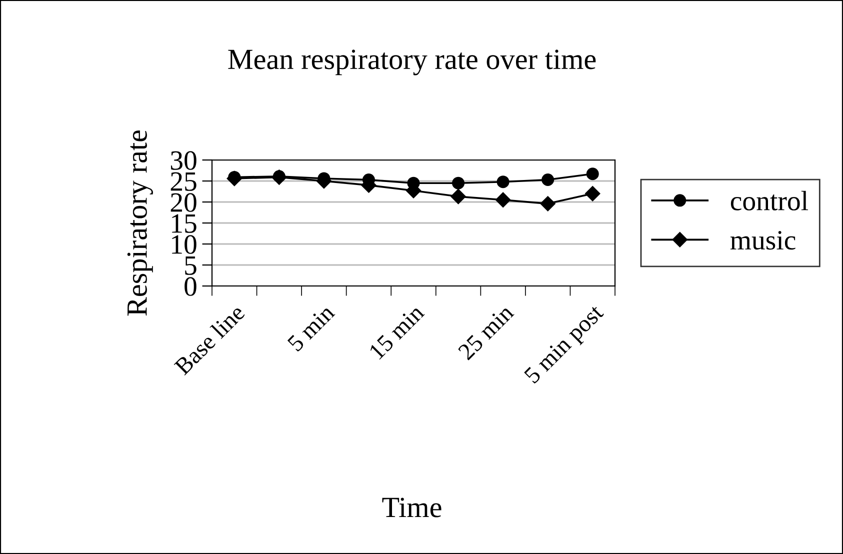 The width and height of the screenshot is (843, 554). I want to click on y-axis-title: Respiratory rate, so click(140, 223).